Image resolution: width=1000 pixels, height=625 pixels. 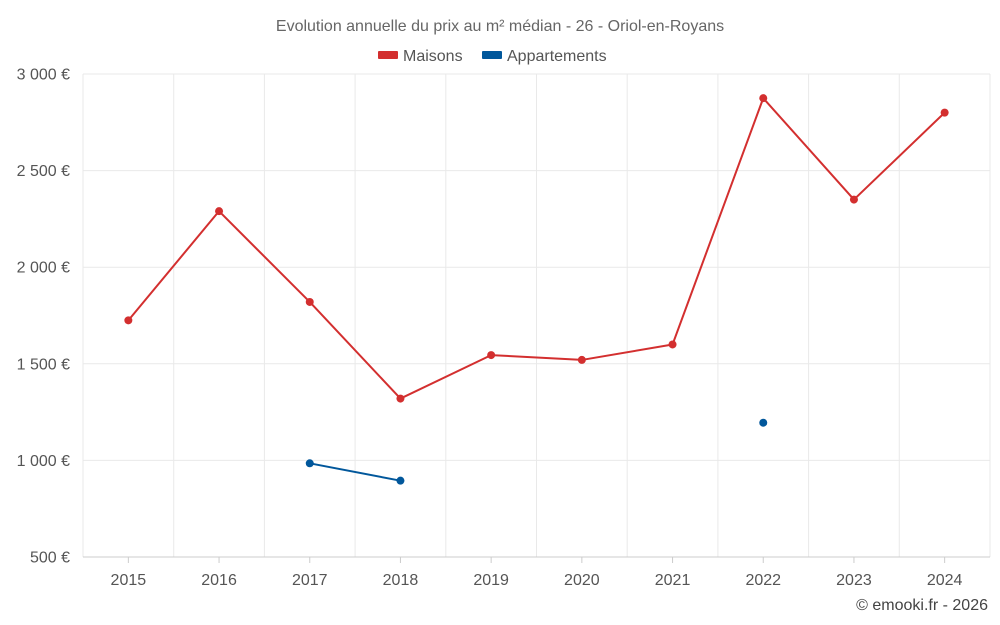 I want to click on data-point-maisons-2017, so click(x=309, y=301).